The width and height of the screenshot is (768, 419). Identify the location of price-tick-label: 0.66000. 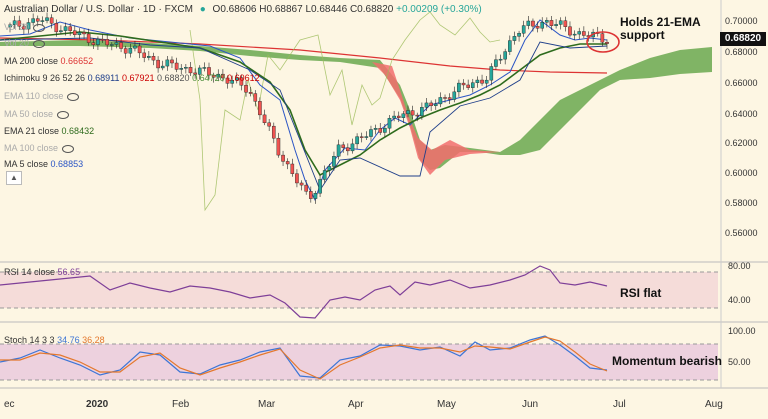
(741, 83).